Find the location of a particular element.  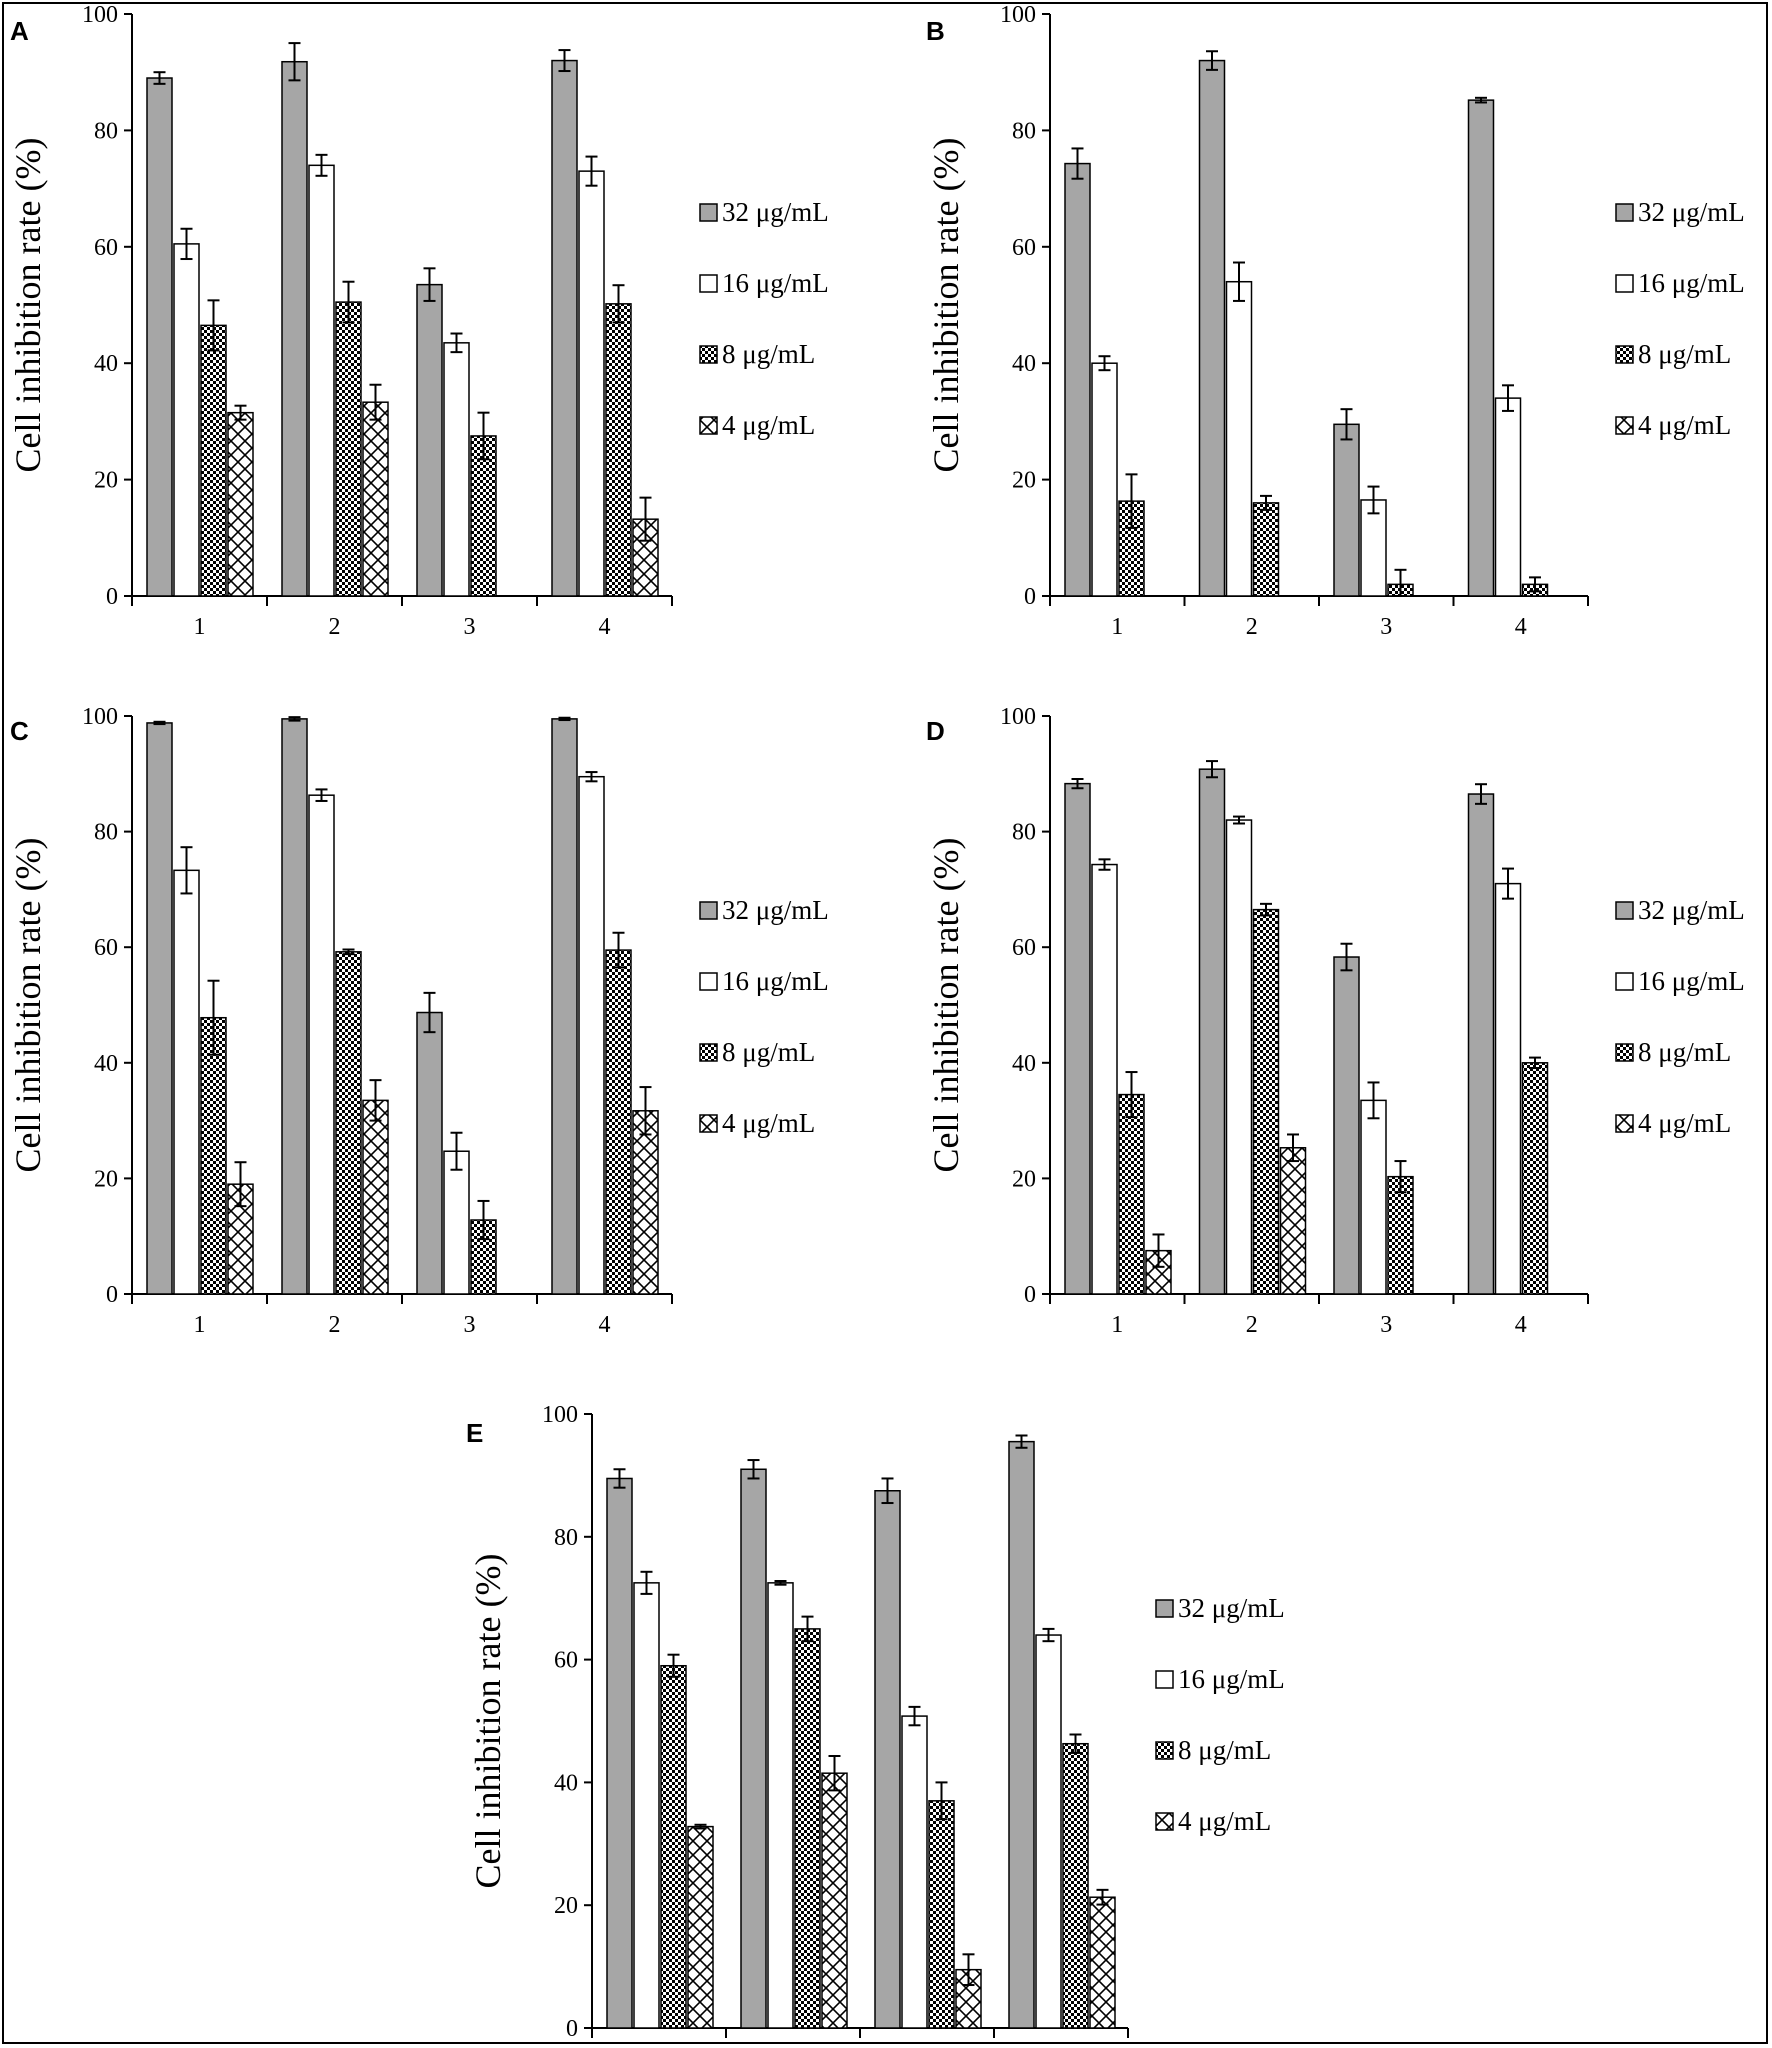

panel-letter: B is located at coordinates (935, 31).